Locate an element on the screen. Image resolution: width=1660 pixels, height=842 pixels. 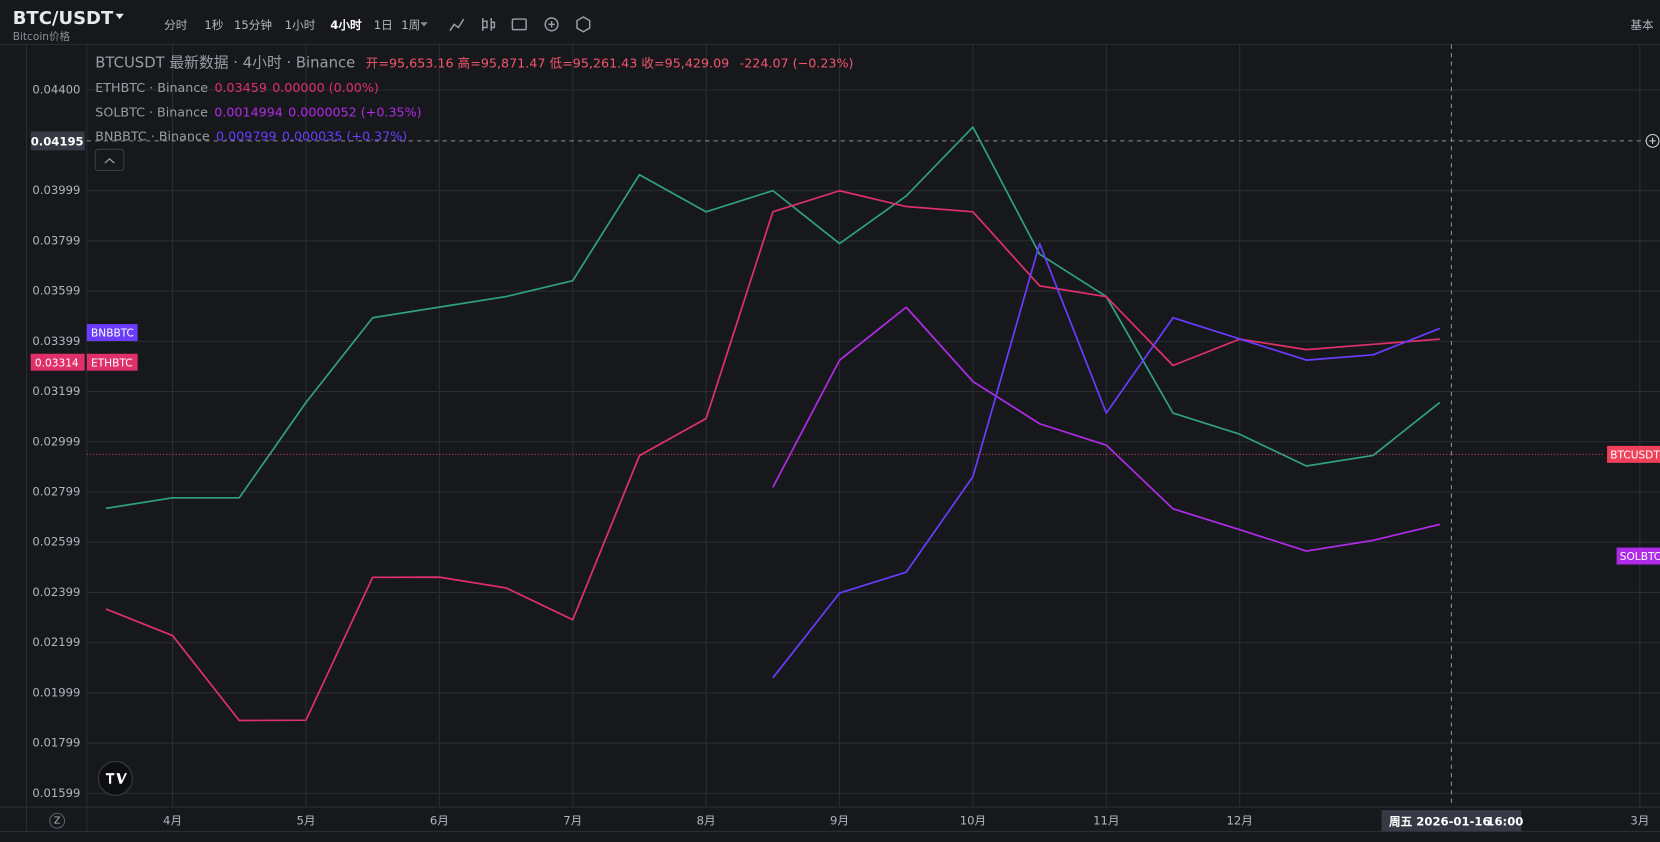
y-tick-label: 0.03199 is located at coordinates (56, 391).